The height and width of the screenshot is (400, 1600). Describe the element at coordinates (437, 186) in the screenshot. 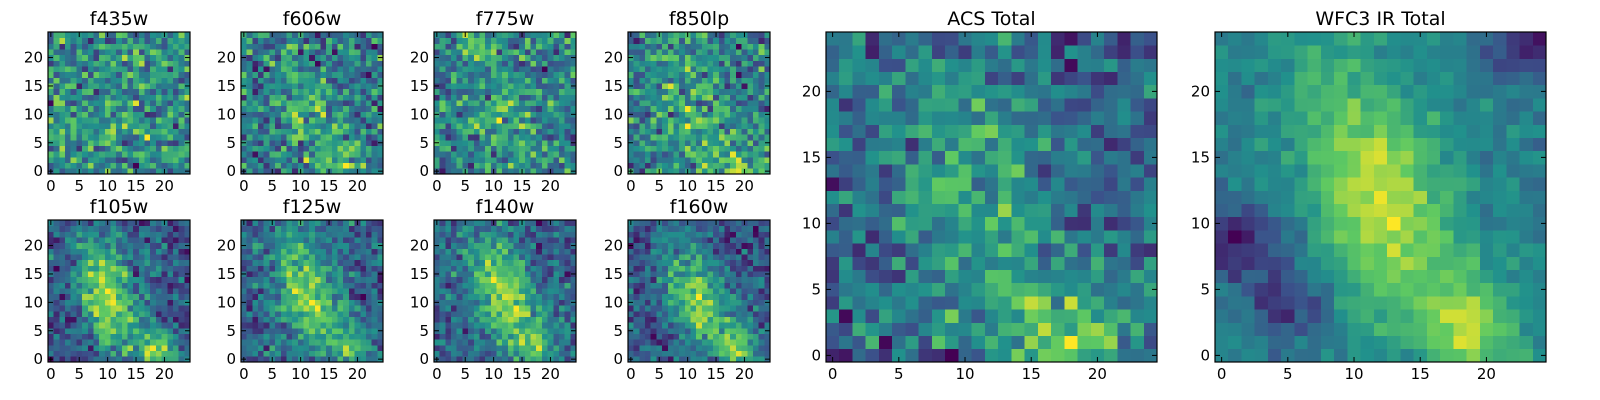

I see `x-tick-label: 0` at that location.